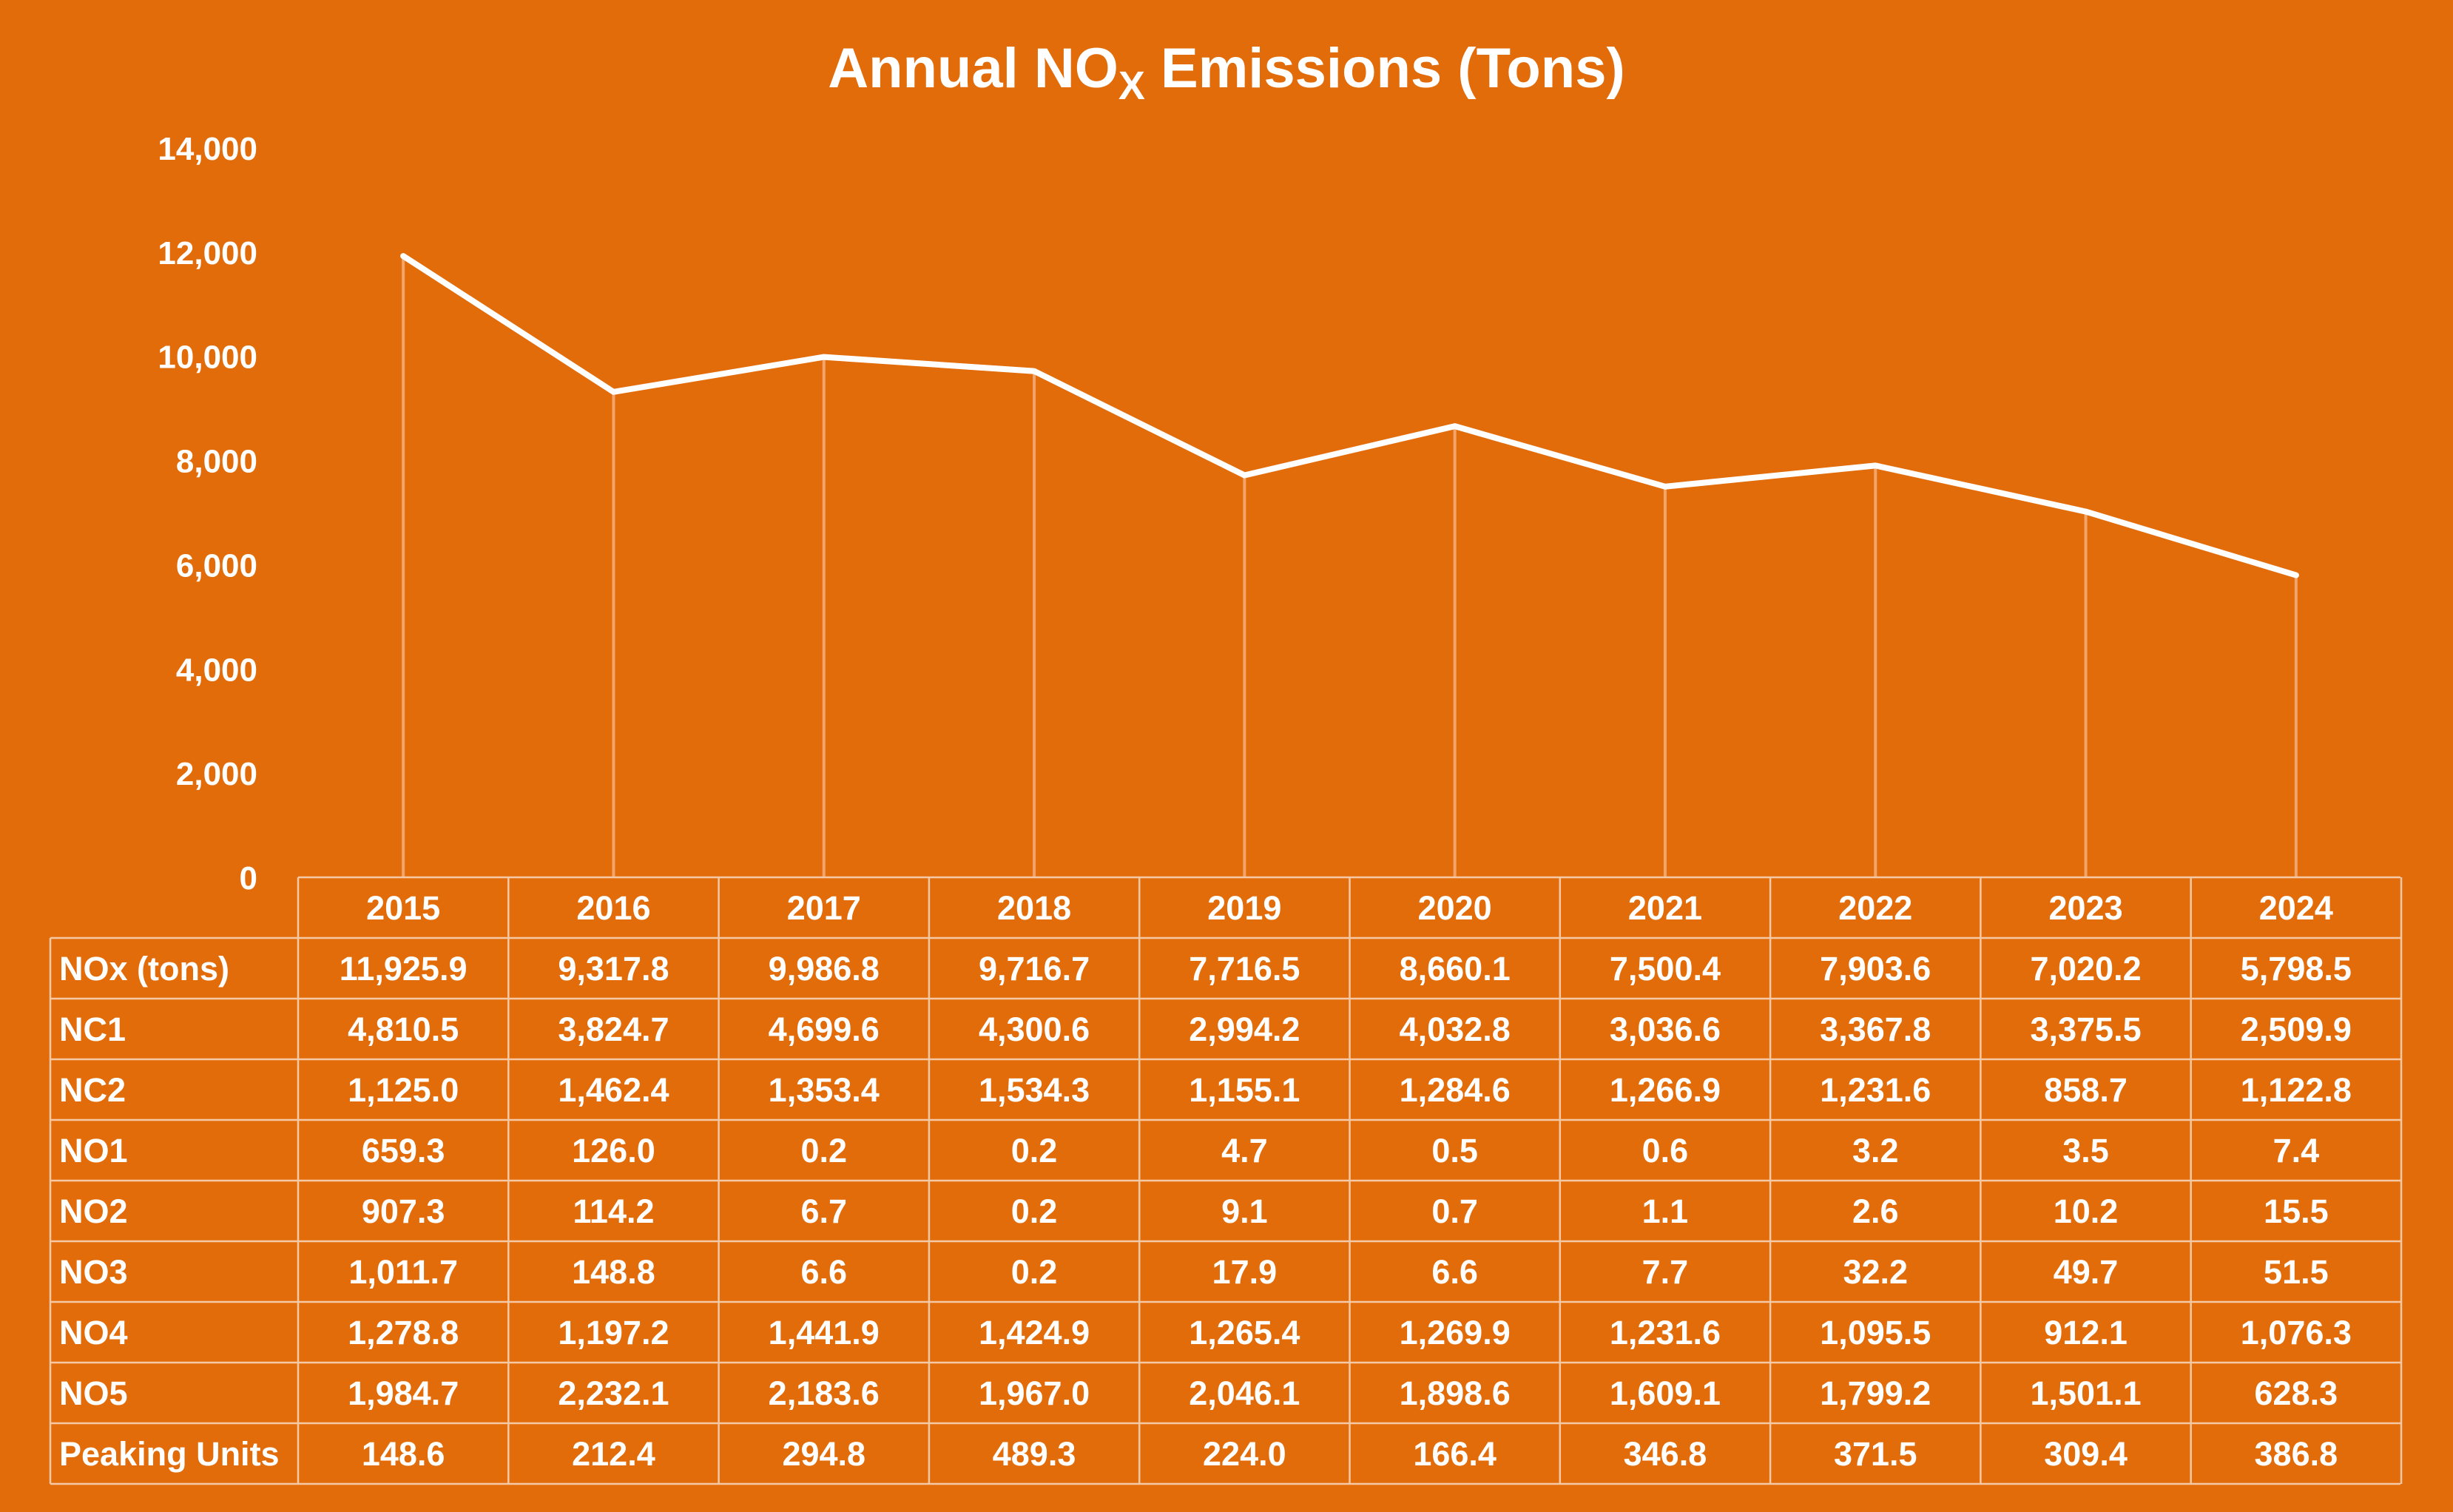 The image size is (2453, 1512). What do you see at coordinates (2086, 1090) in the screenshot?
I see `data-label: 858.7` at bounding box center [2086, 1090].